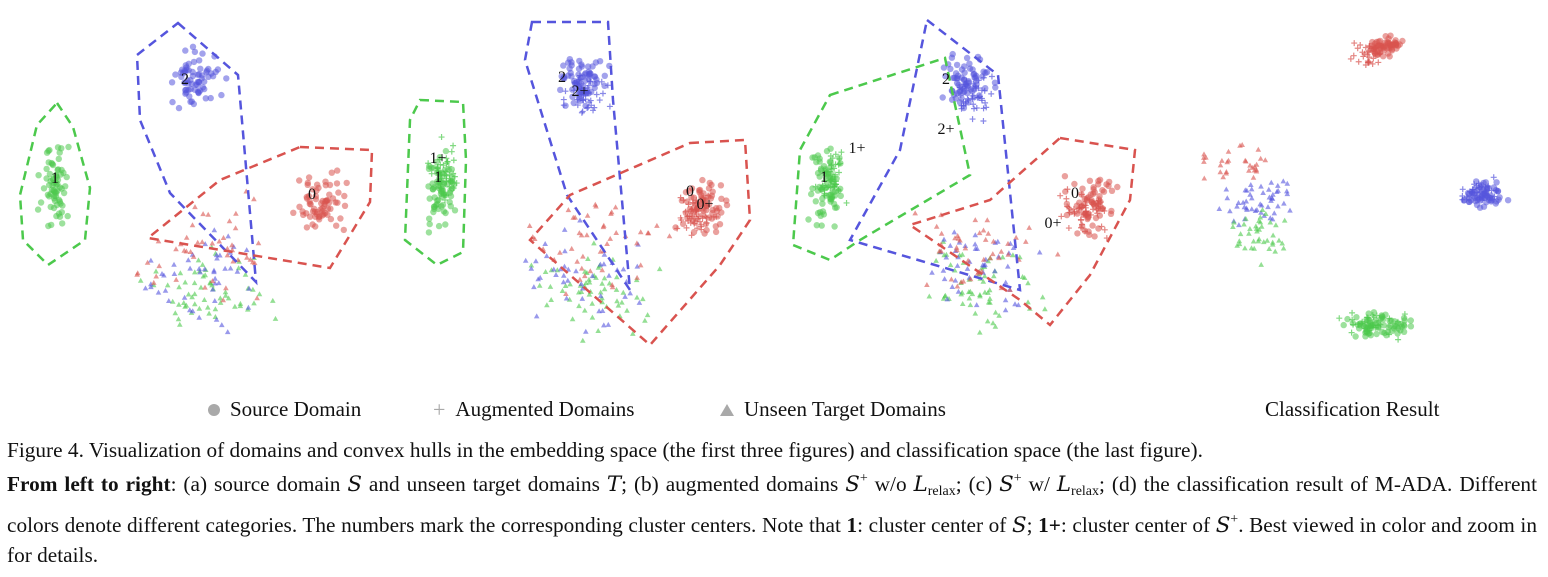  What do you see at coordinates (577, 183) in the screenshot?
I see `panel-b-hulls` at bounding box center [577, 183].